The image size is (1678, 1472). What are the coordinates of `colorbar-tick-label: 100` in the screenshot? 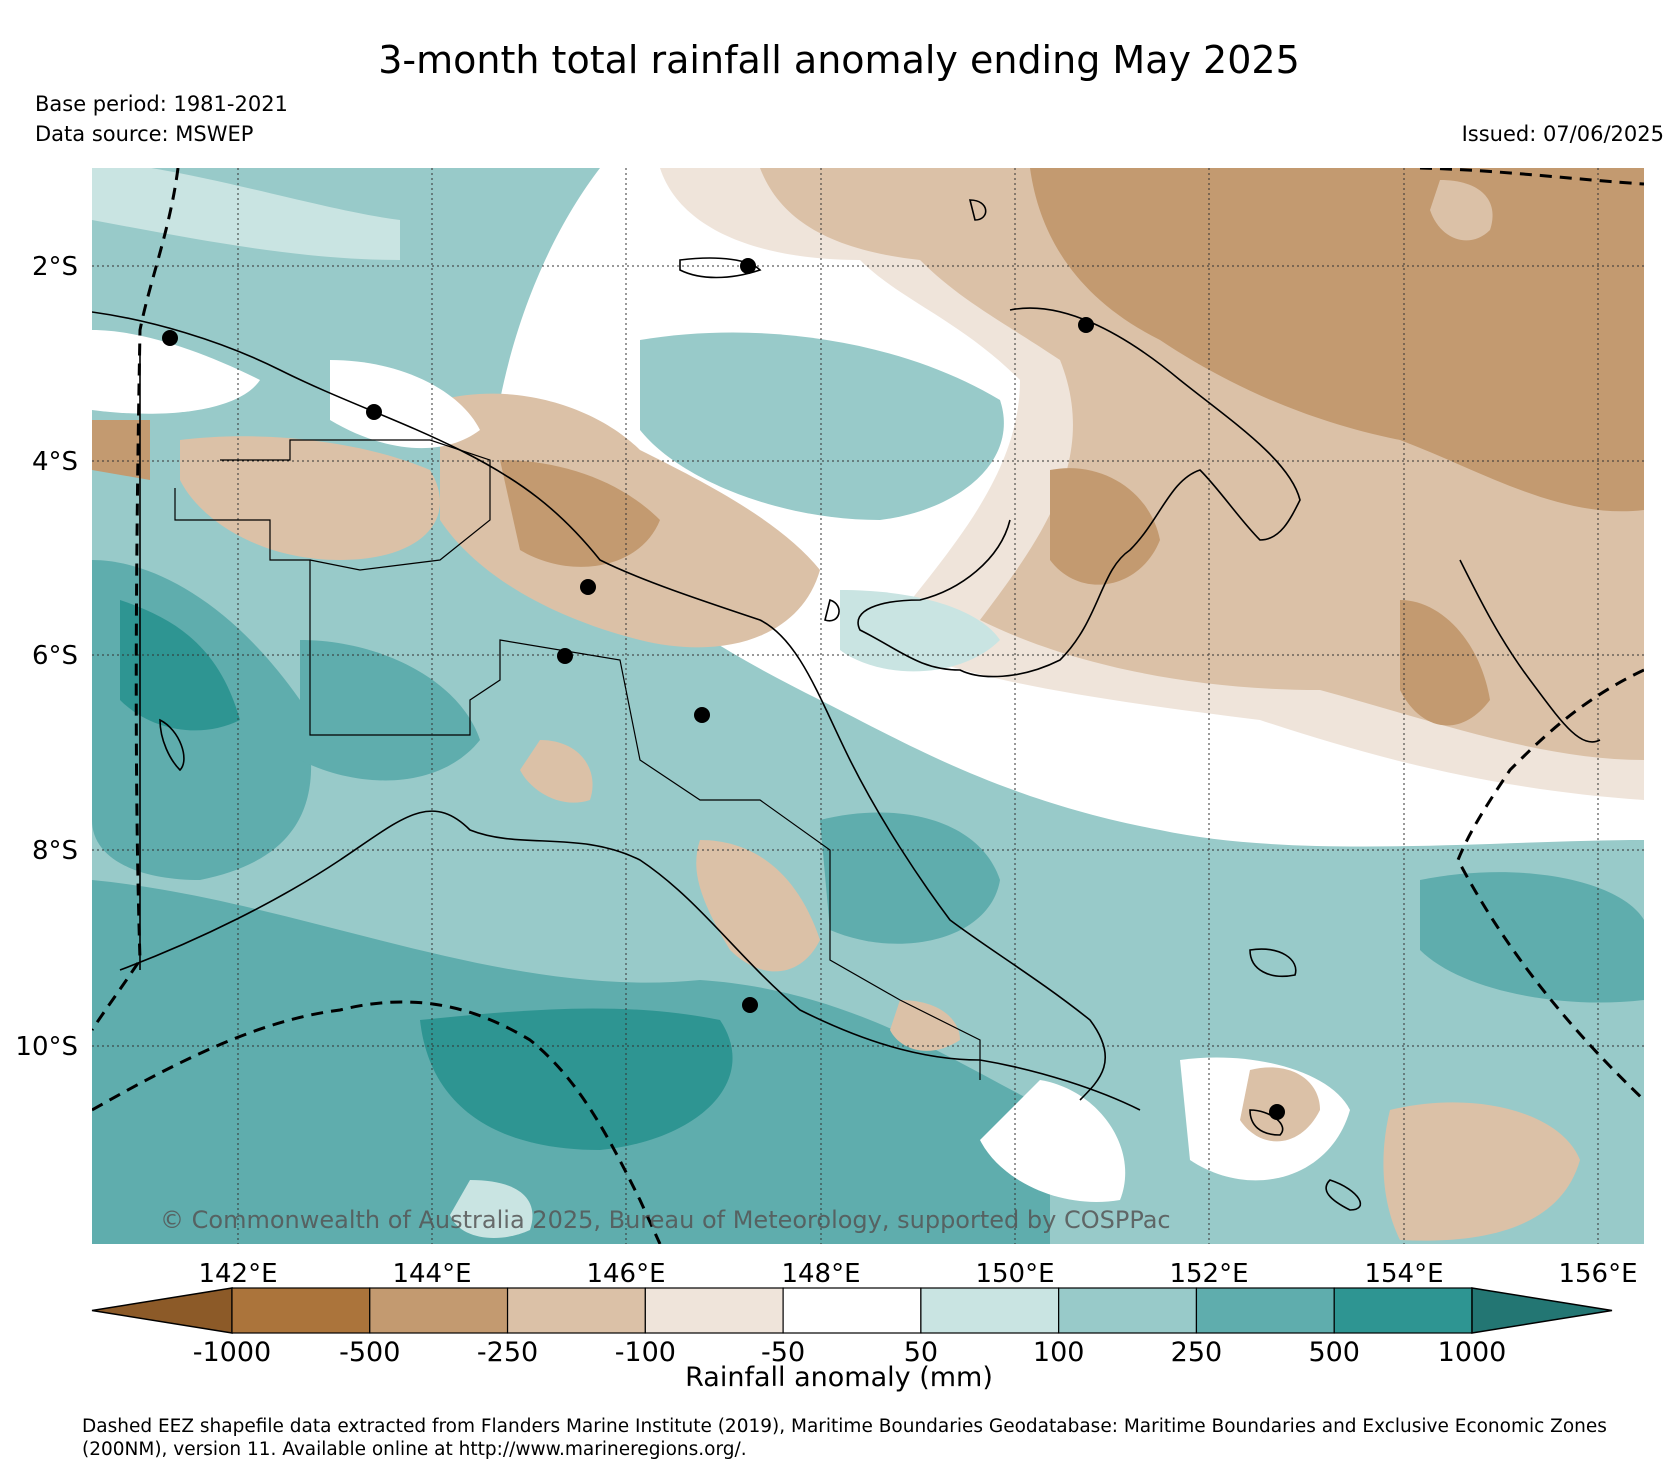 It's located at (1059, 1352).